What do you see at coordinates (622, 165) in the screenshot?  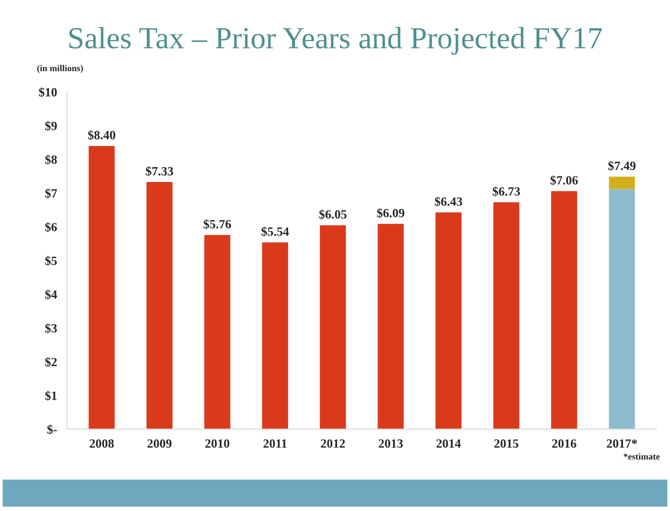 I see `total-label: $7.49` at bounding box center [622, 165].